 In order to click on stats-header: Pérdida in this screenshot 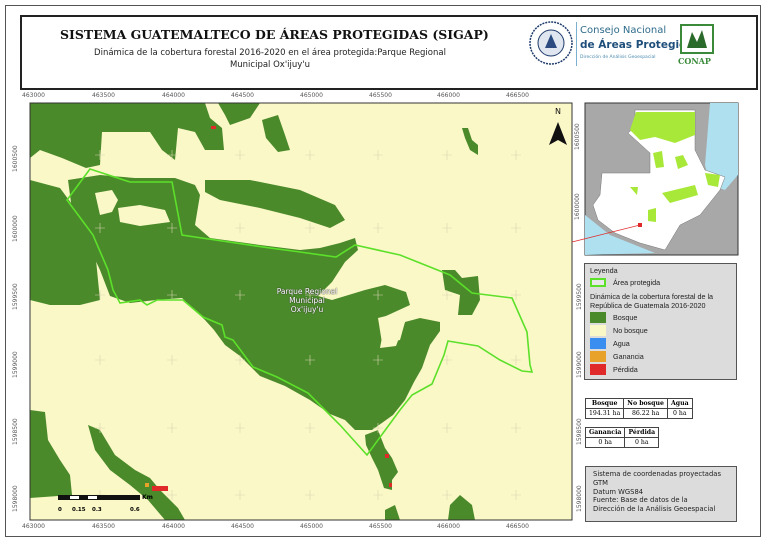, I will do `click(642, 432)`.